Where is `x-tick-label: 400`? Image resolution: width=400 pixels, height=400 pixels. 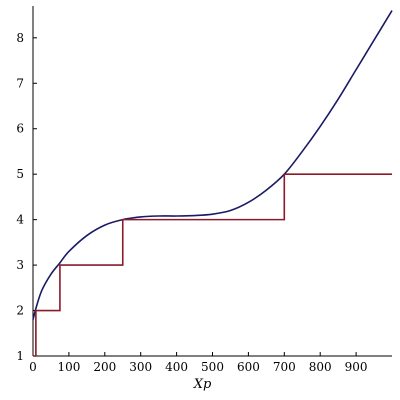
x-tick-label: 400 is located at coordinates (176, 367).